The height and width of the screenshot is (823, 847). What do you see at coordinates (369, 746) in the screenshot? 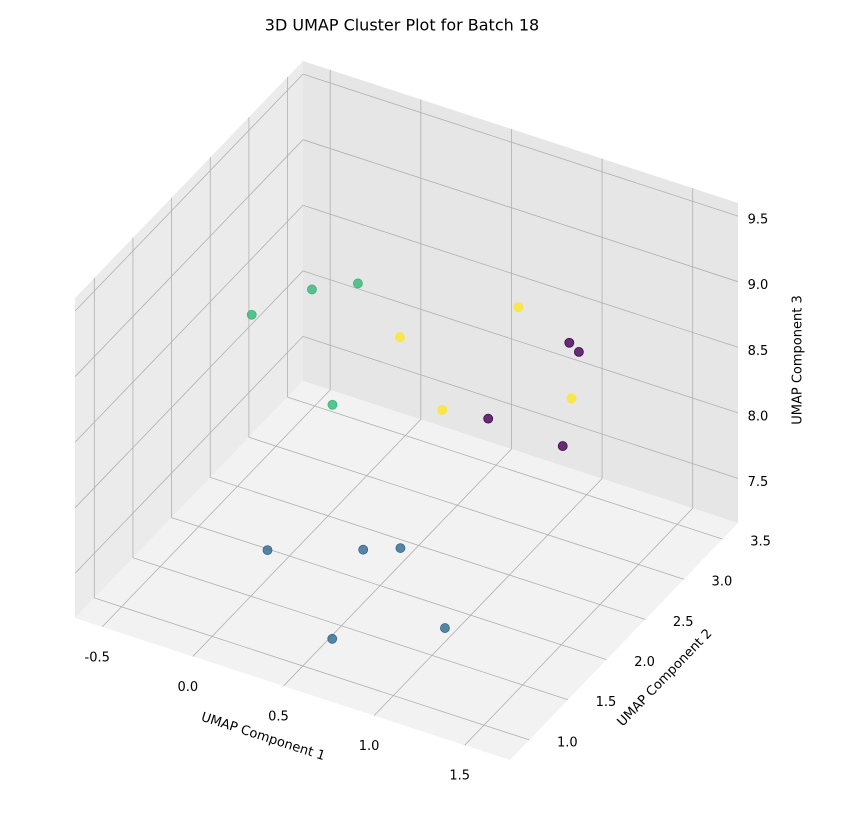
I see `x-tick-label: 1.0` at bounding box center [369, 746].